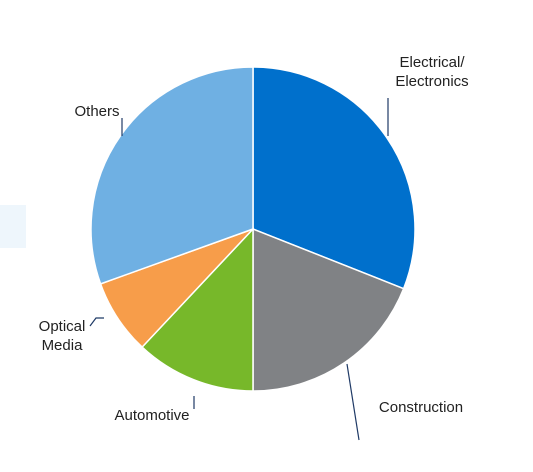 The width and height of the screenshot is (533, 472). Describe the element at coordinates (432, 72) in the screenshot. I see `slice-label: Electrical/ Electronics` at that location.